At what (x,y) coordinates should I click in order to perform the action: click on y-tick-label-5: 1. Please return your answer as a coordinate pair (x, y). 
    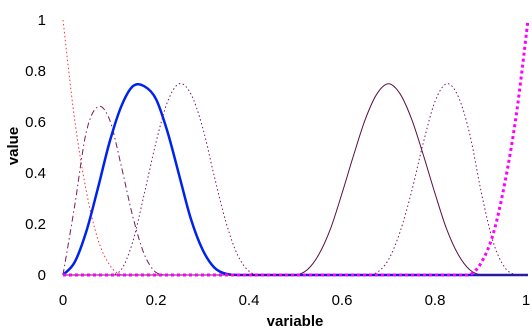
    Looking at the image, I should click on (42, 20).